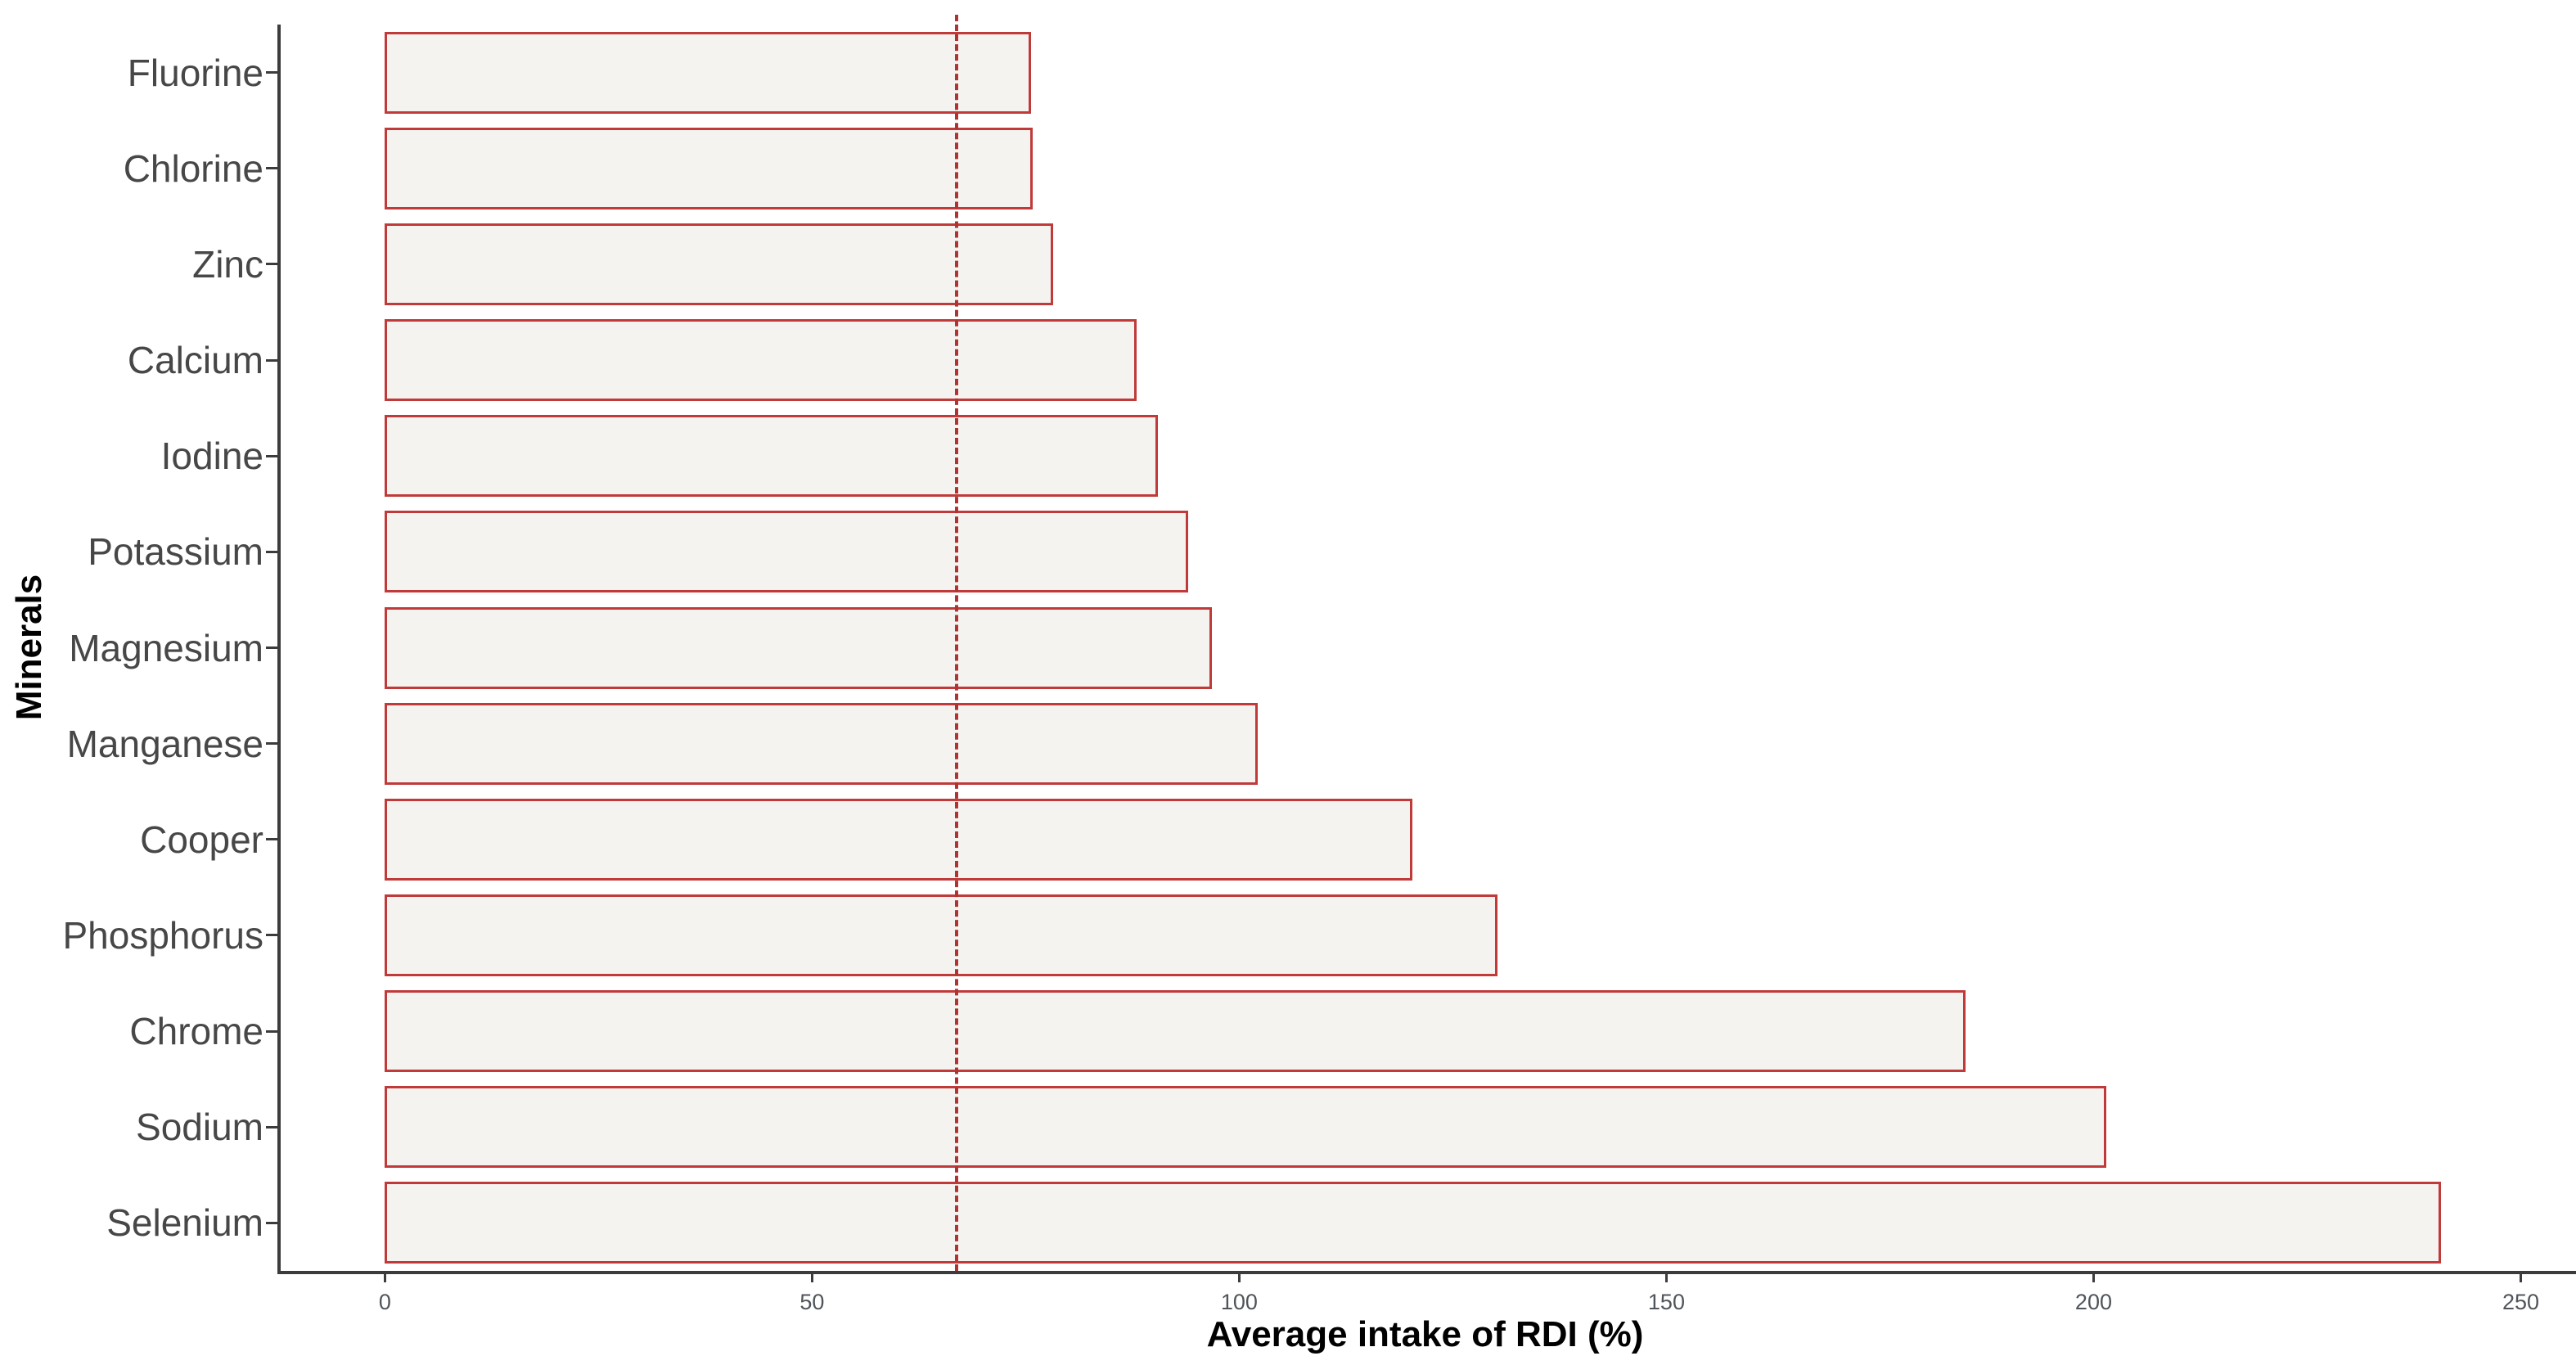 The height and width of the screenshot is (1365, 2576). Describe the element at coordinates (956, 643) in the screenshot. I see `reference-line` at that location.